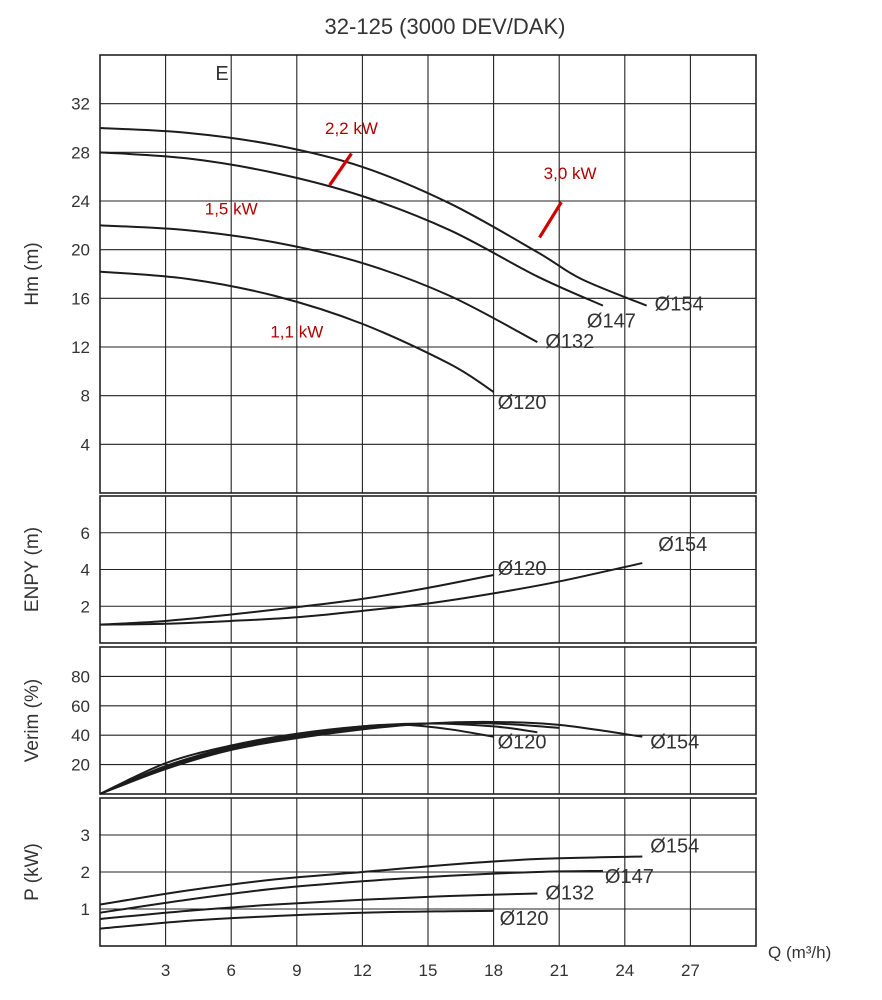 This screenshot has height=1000, width=882. I want to click on power-label: 2,2 kW, so click(351, 128).